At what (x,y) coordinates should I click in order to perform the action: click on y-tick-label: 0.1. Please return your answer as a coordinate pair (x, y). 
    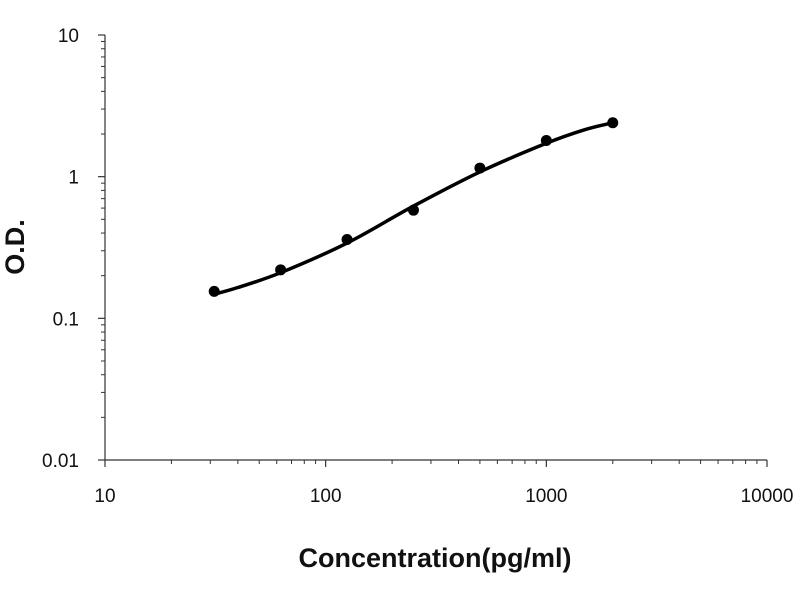
    Looking at the image, I should click on (66, 319).